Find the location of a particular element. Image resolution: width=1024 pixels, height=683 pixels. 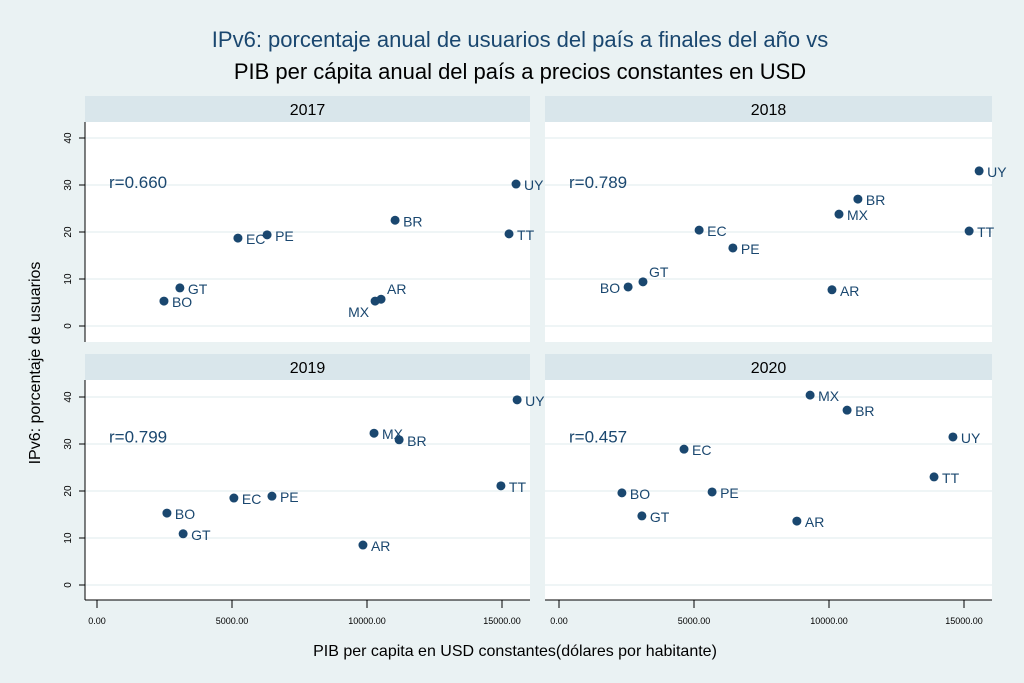

panel-title: 2020 is located at coordinates (769, 368).